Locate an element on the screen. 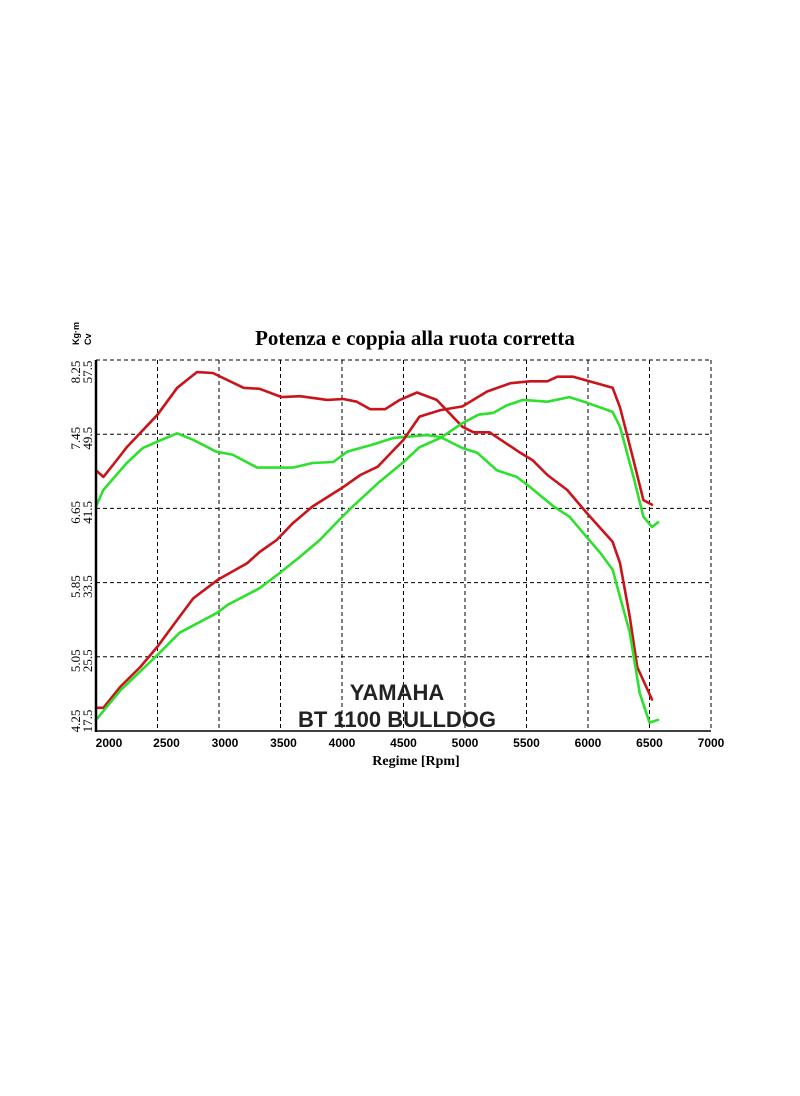 The image size is (800, 1096). y-unit-power: Cv is located at coordinates (88, 339).